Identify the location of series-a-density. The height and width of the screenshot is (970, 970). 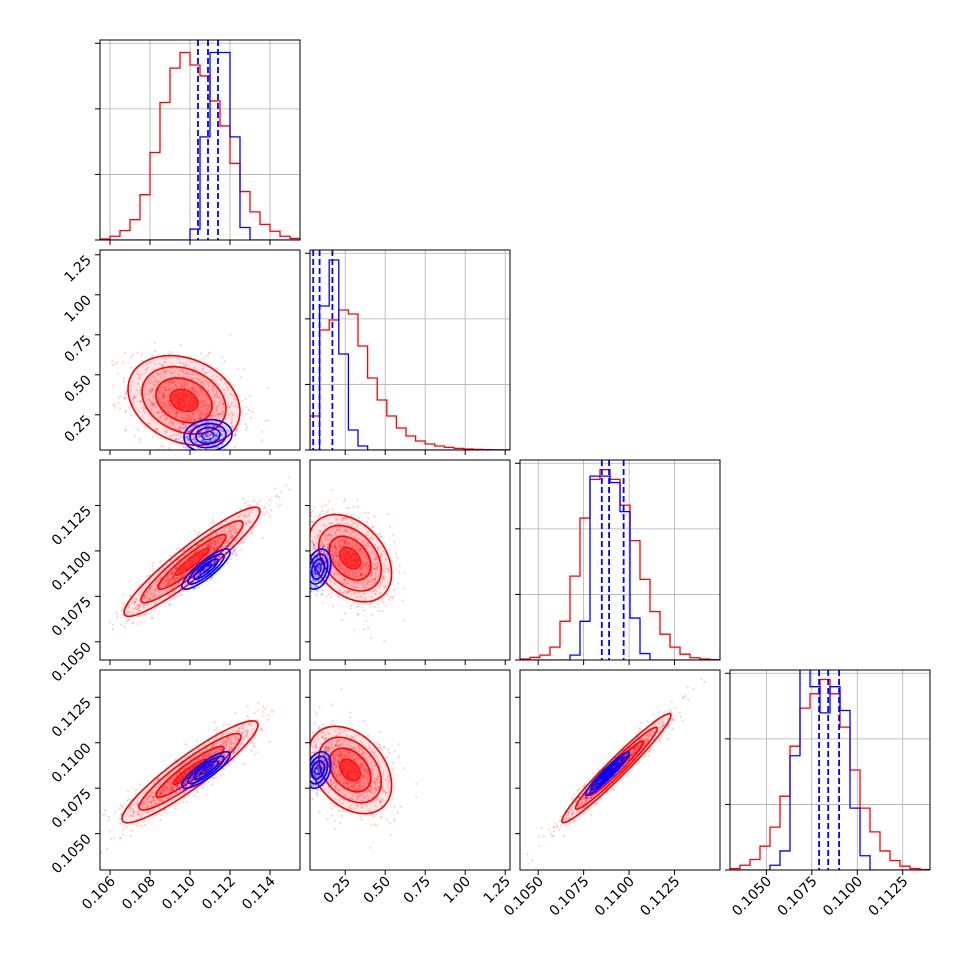
(190, 393).